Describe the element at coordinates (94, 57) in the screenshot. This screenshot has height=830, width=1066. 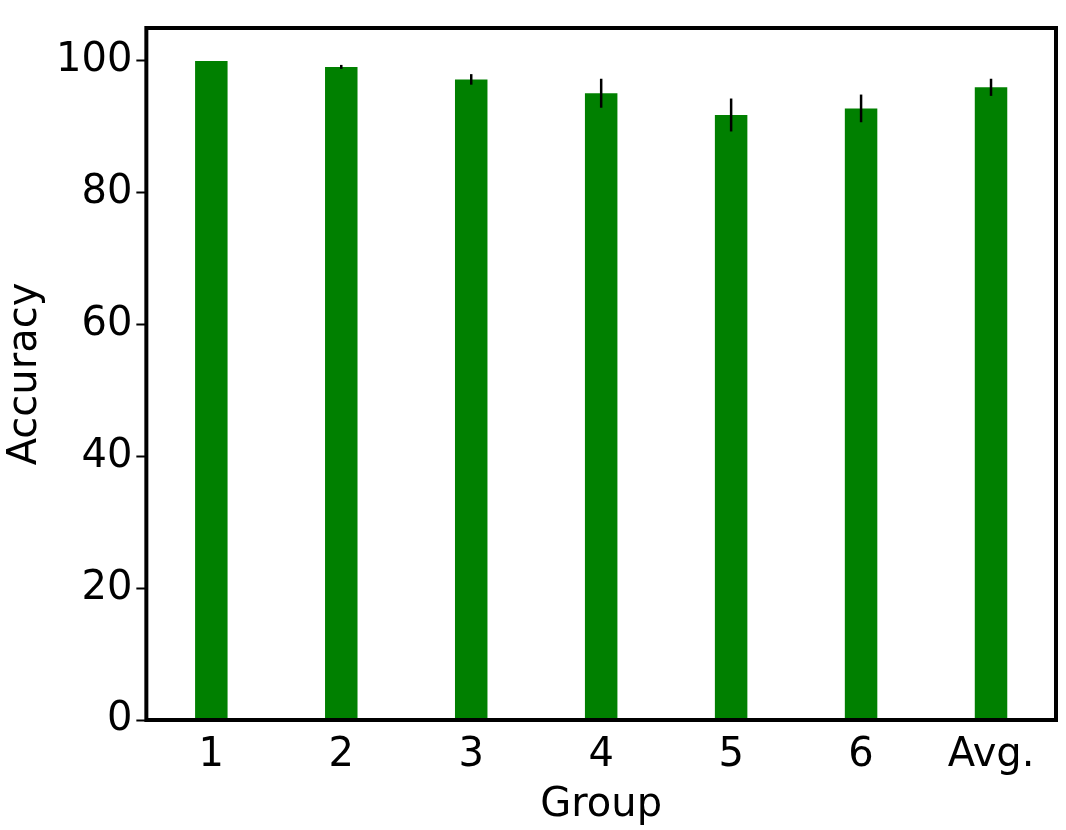
I see `y-tick-label: 100` at that location.